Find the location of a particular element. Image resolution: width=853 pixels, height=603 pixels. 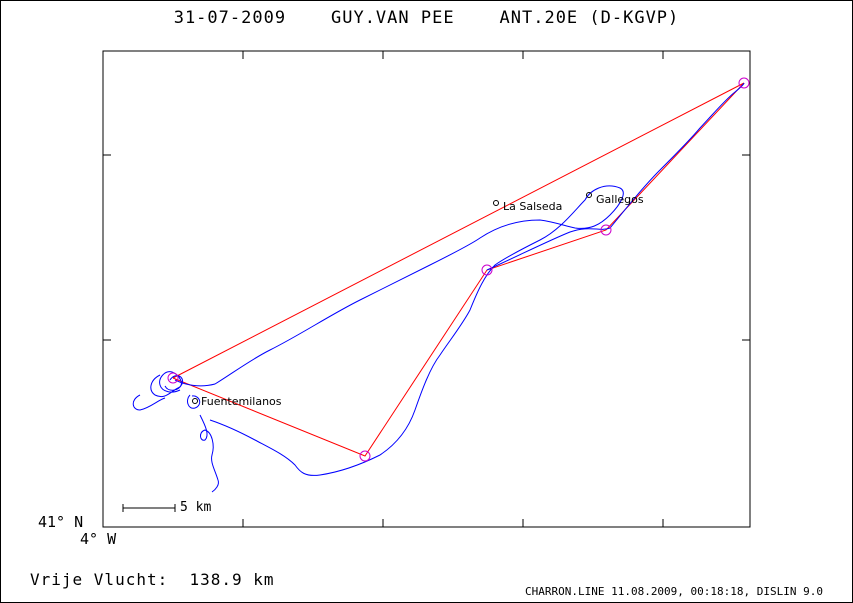

flight-title: 31-07-2009 GUY.VAN PEE ANT.20E (D-KGVP) is located at coordinates (426, 18).